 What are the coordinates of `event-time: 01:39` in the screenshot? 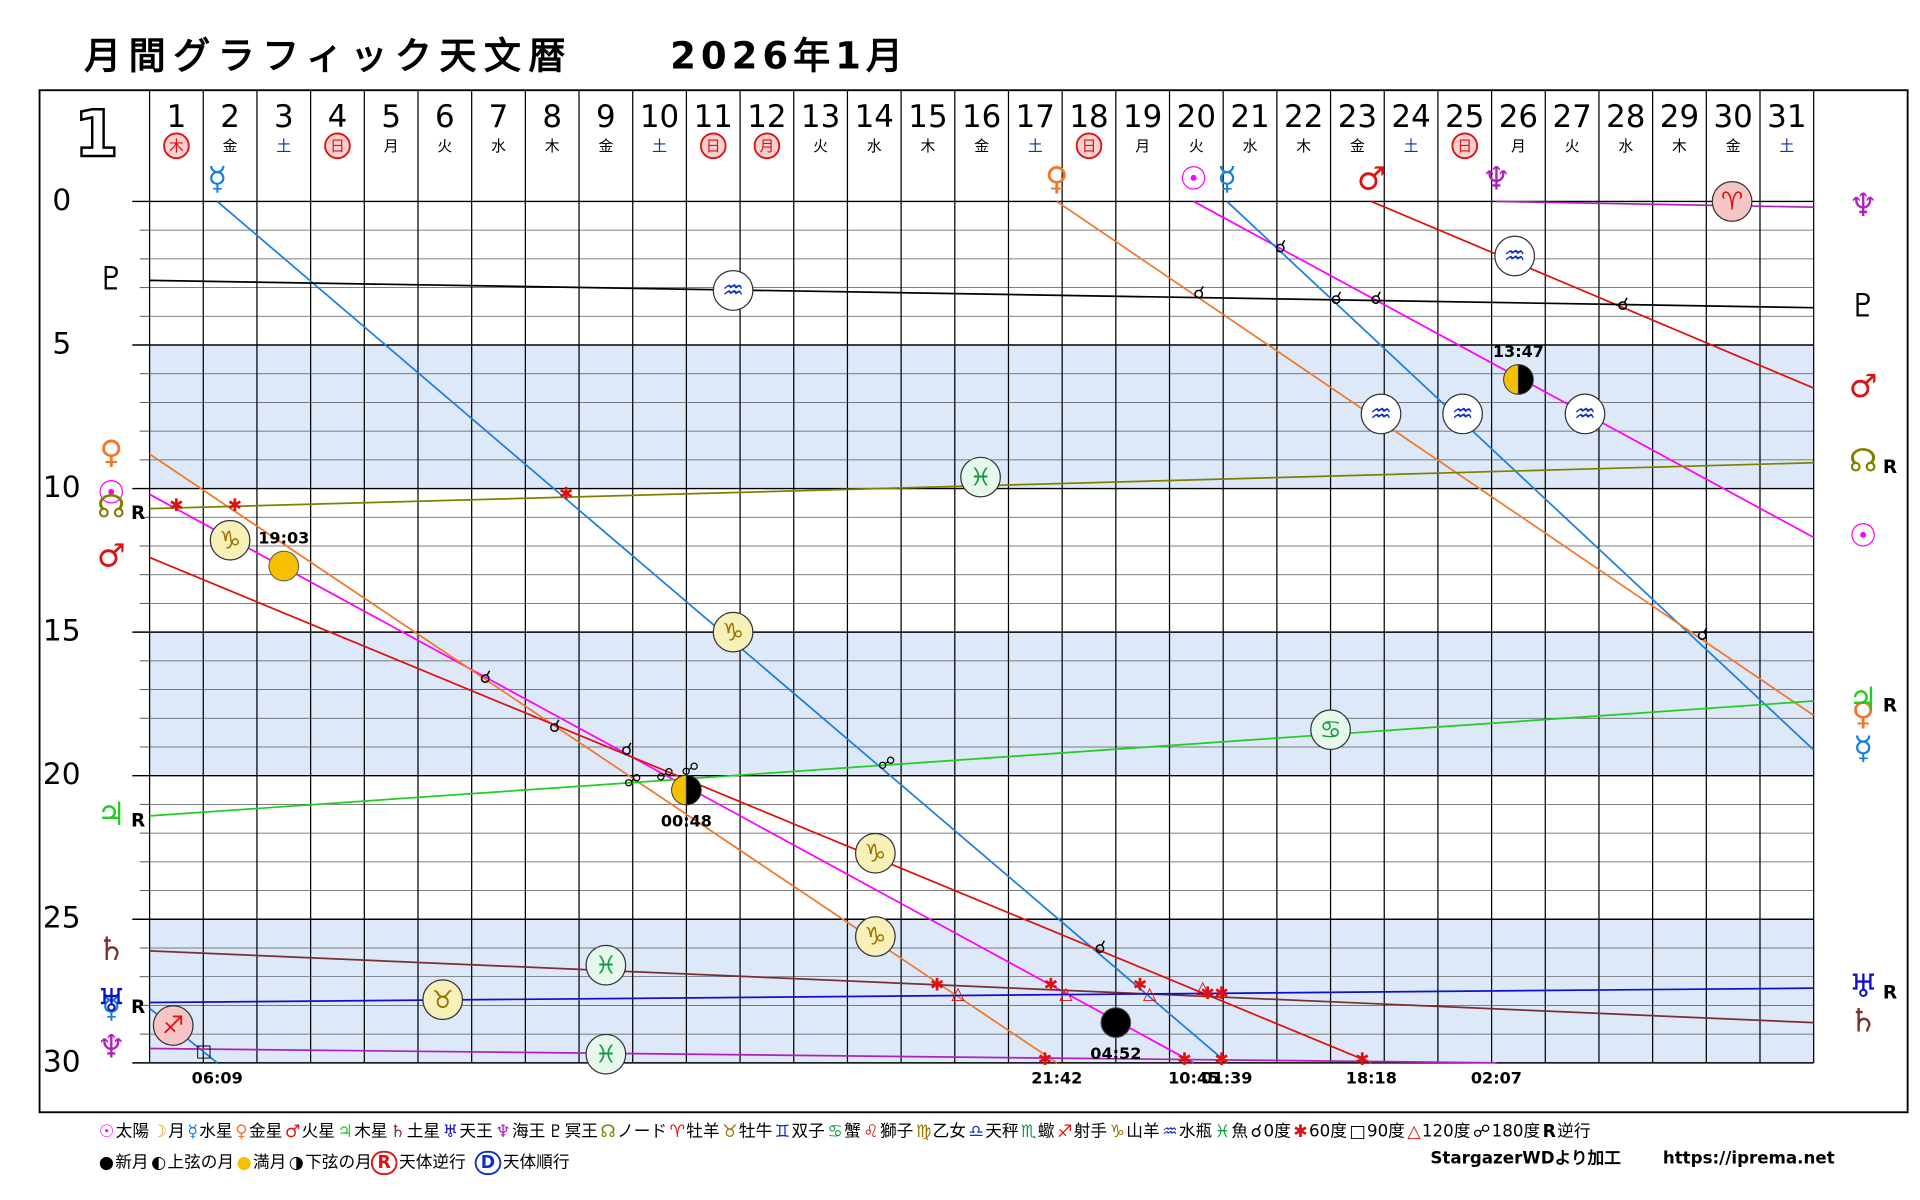 It's located at (1226, 1077).